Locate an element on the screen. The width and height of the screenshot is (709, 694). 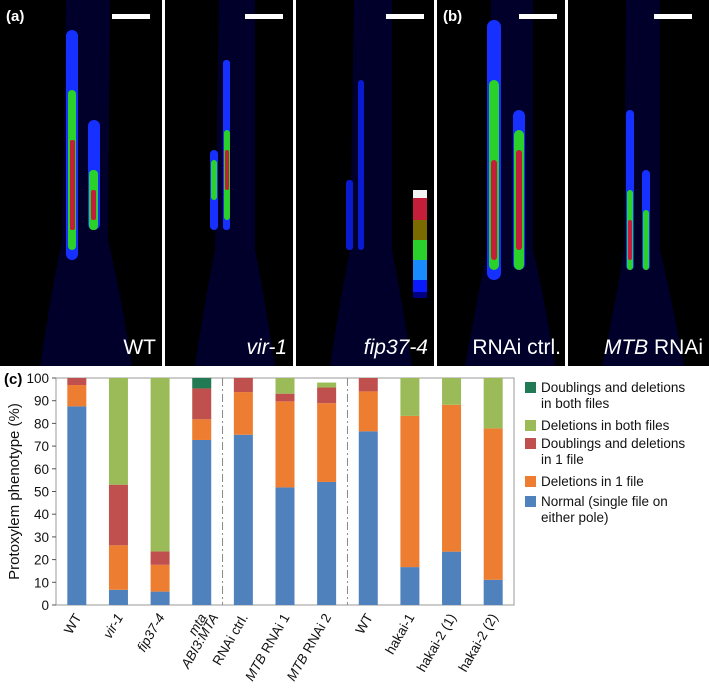
y-tick-label: 20 is located at coordinates (41, 560).